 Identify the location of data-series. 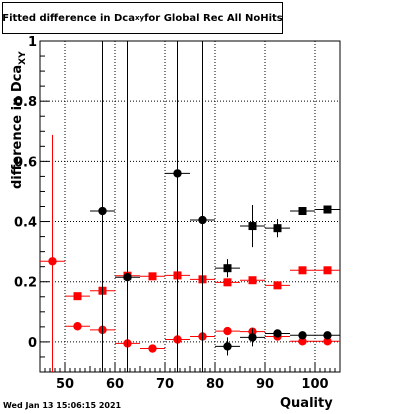
(277, 241).